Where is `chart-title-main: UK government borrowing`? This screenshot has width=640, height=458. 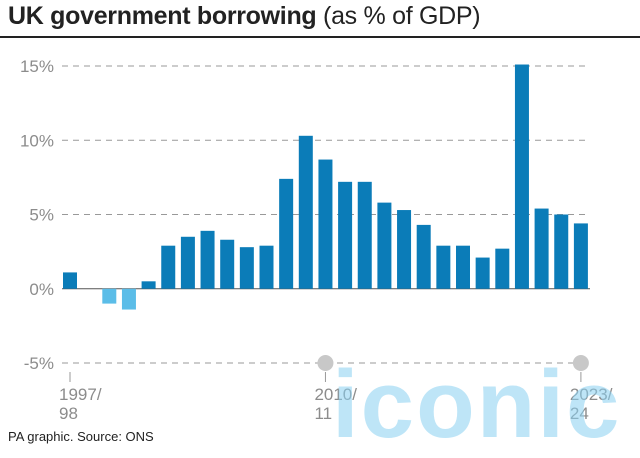
chart-title-main: UK government borrowing is located at coordinates (162, 16).